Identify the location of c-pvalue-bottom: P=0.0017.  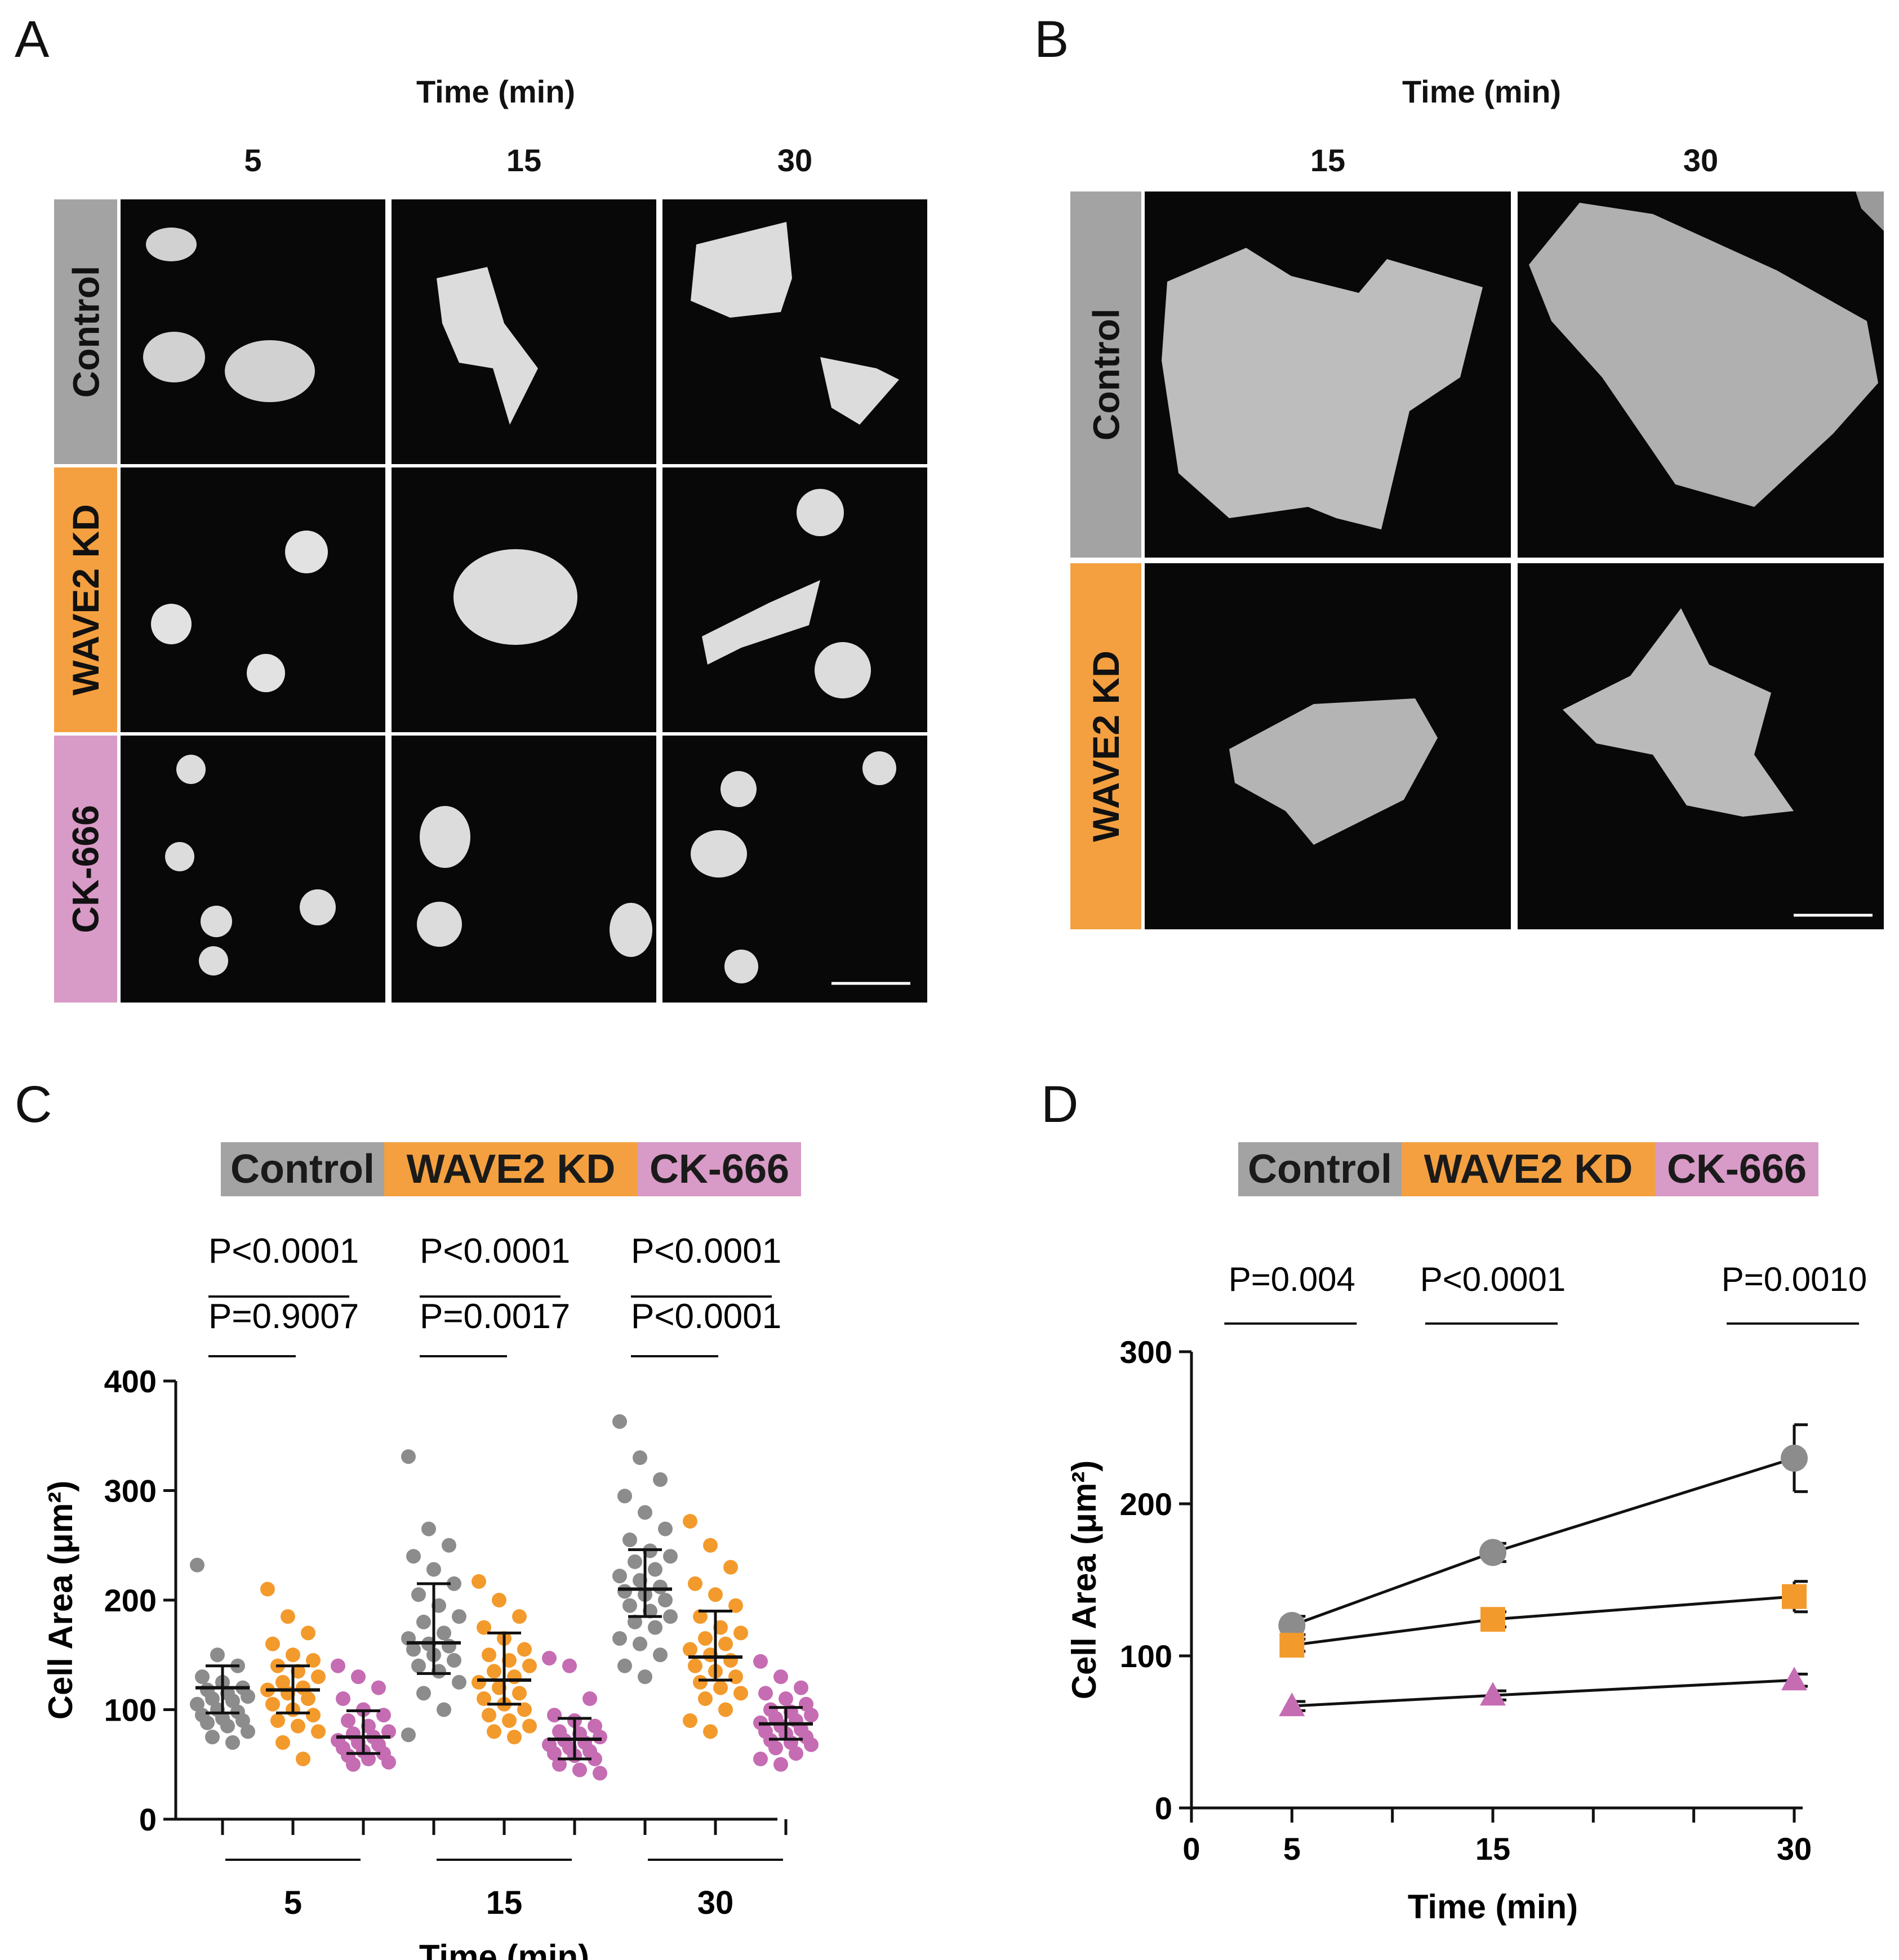
(495, 1316).